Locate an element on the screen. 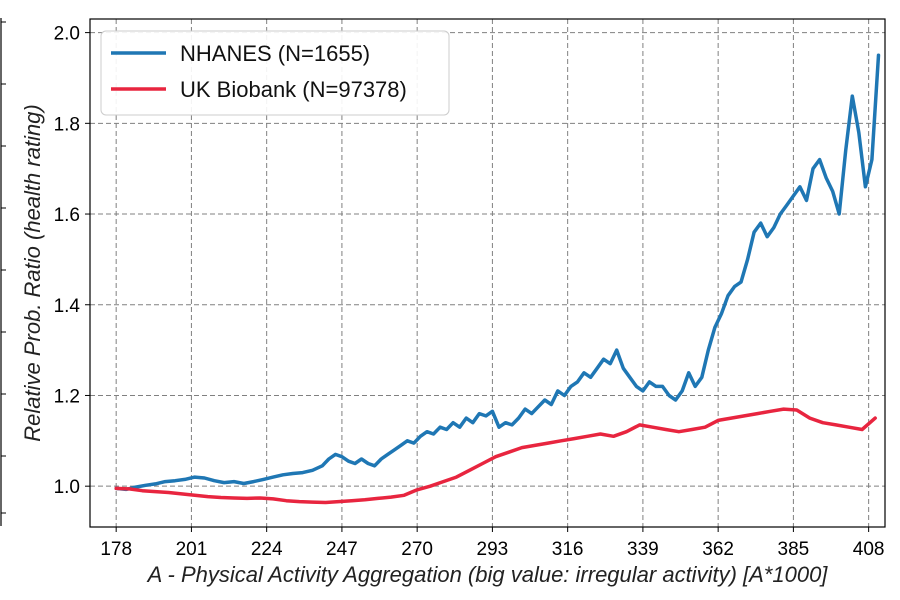 The width and height of the screenshot is (900, 600). legend-entry: NHANES (N=1655) is located at coordinates (275, 53).